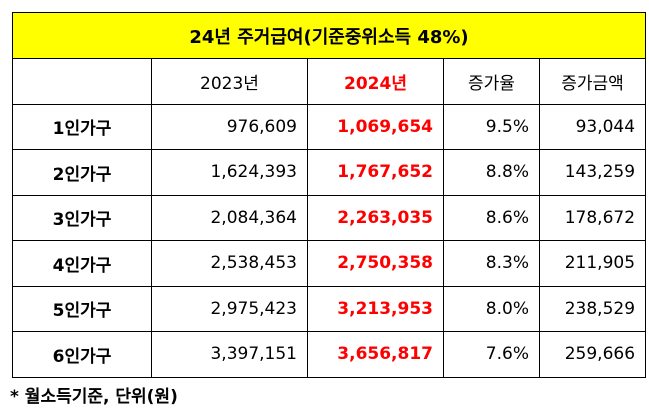 The width and height of the screenshot is (649, 411). Describe the element at coordinates (491, 263) in the screenshot. I see `value-rate: 8.3%` at that location.